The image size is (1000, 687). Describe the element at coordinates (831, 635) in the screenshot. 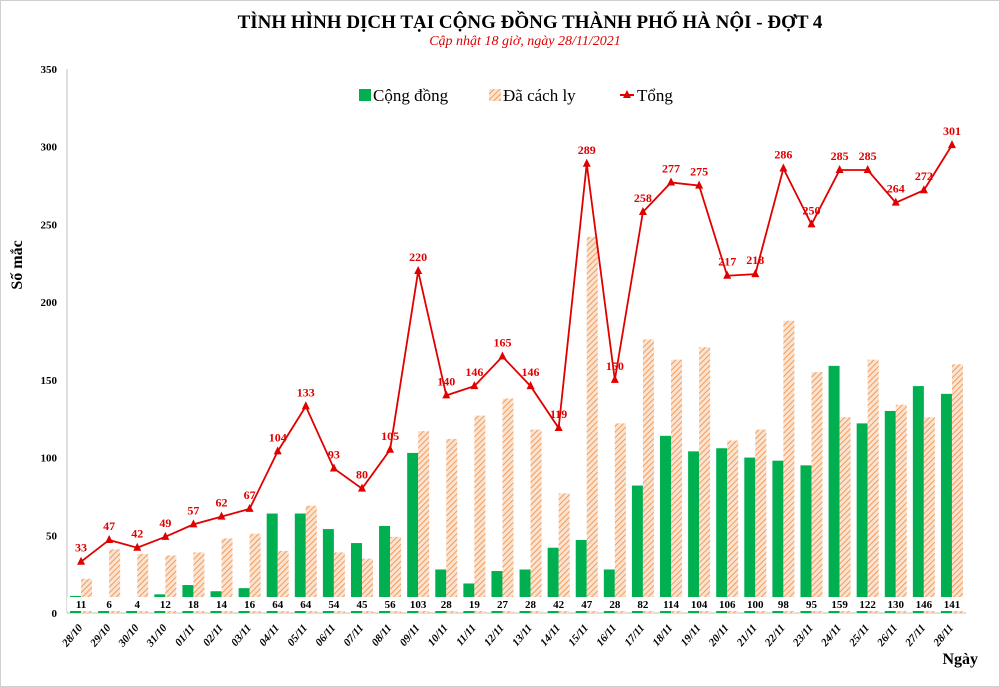

I see `x-tick-label: 24/11` at that location.